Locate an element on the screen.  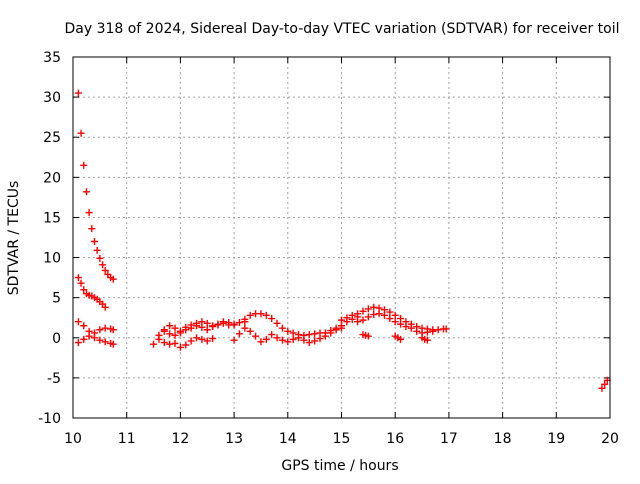
y-tick-label: 15 is located at coordinates (52, 218).